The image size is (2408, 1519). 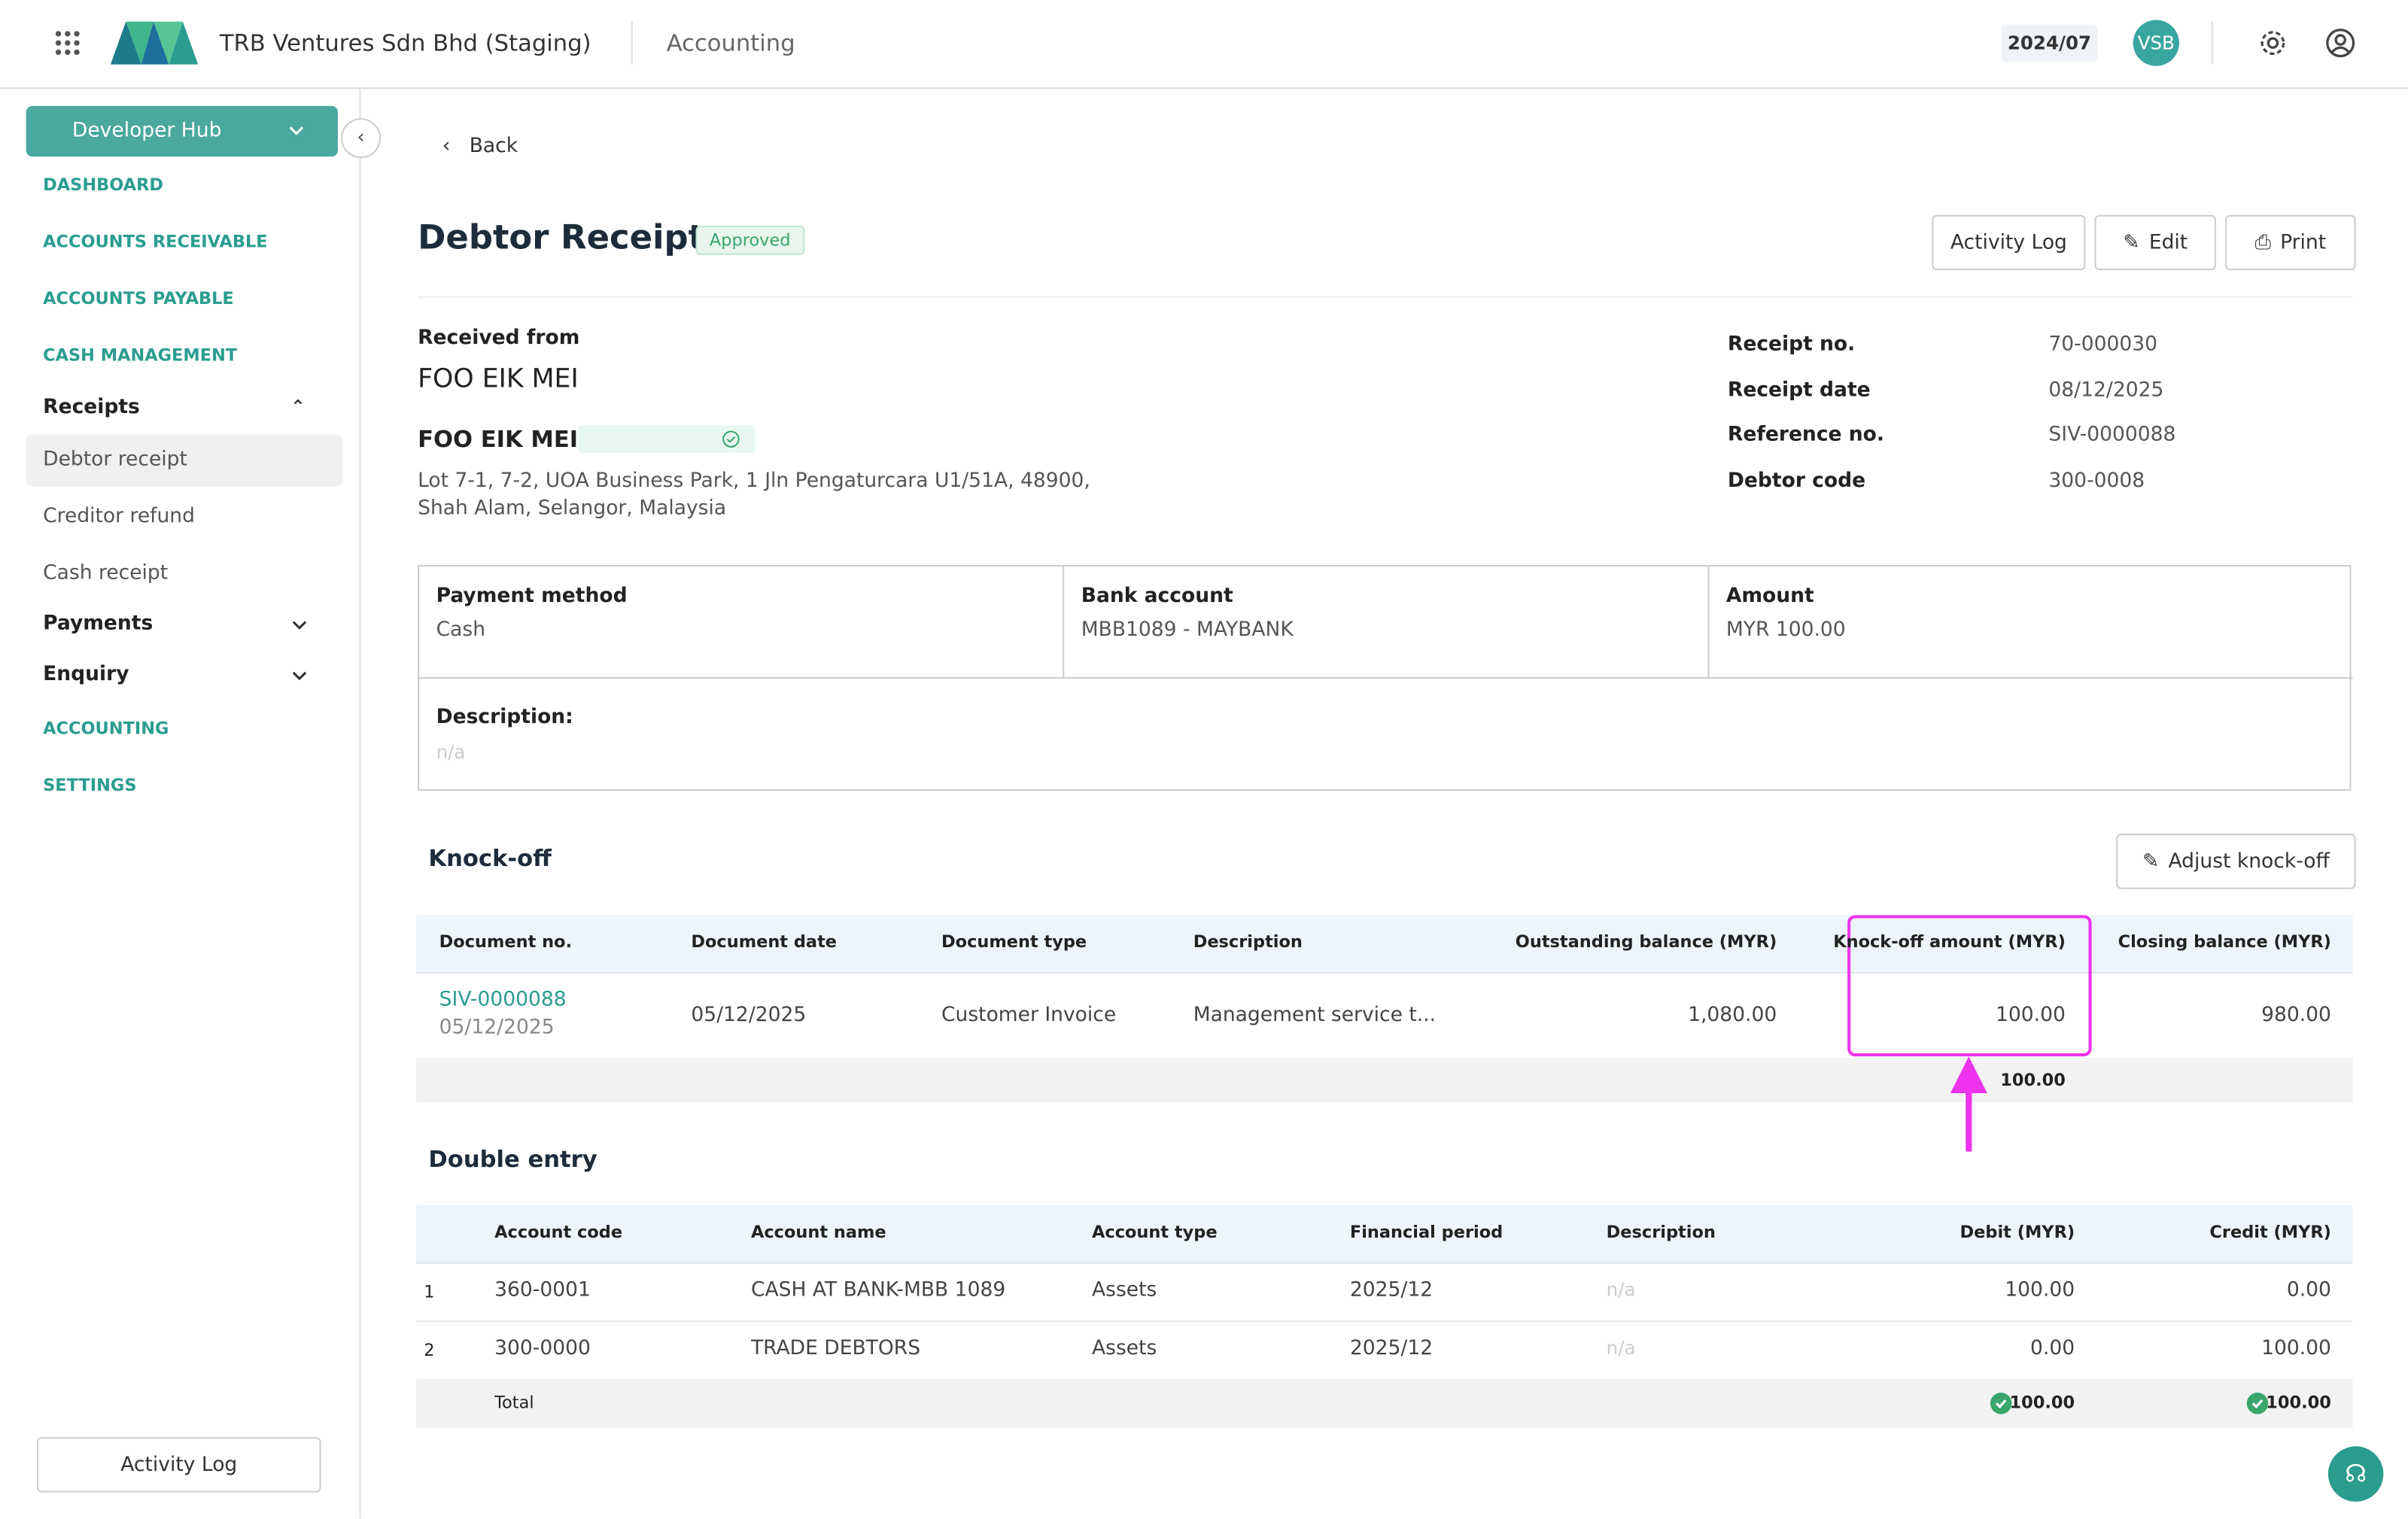 I want to click on column-header: Credit (MYR), so click(x=2270, y=1232).